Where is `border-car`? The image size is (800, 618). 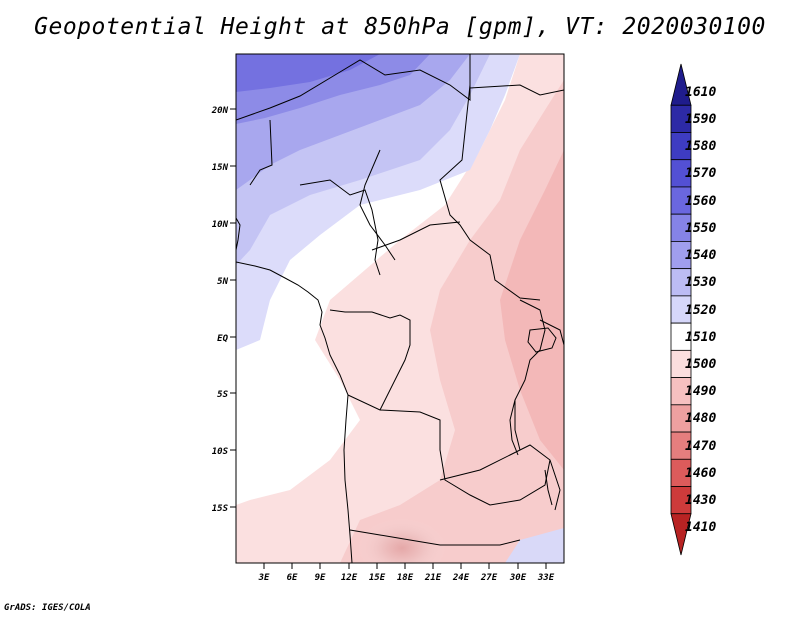
border-car is located at coordinates (416, 236).